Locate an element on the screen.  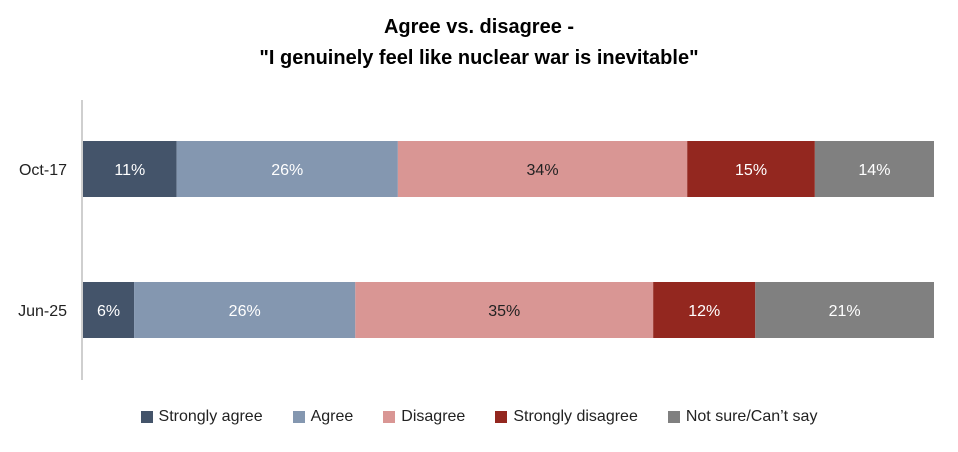
legend-item: Not sure/Can’t say is located at coordinates (742, 417).